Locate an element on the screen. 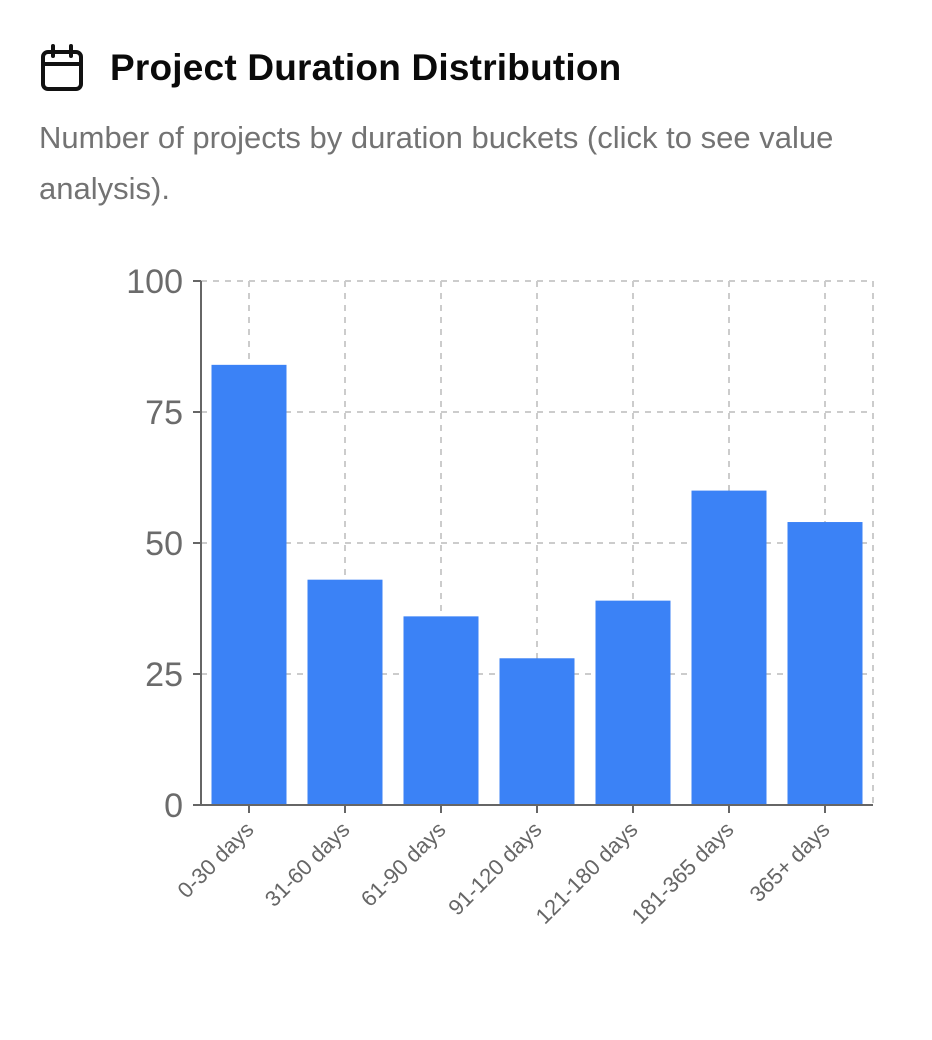 This screenshot has height=1040, width=932. y-axis-ticks: 0 25 50 75 100 is located at coordinates (163, 544).